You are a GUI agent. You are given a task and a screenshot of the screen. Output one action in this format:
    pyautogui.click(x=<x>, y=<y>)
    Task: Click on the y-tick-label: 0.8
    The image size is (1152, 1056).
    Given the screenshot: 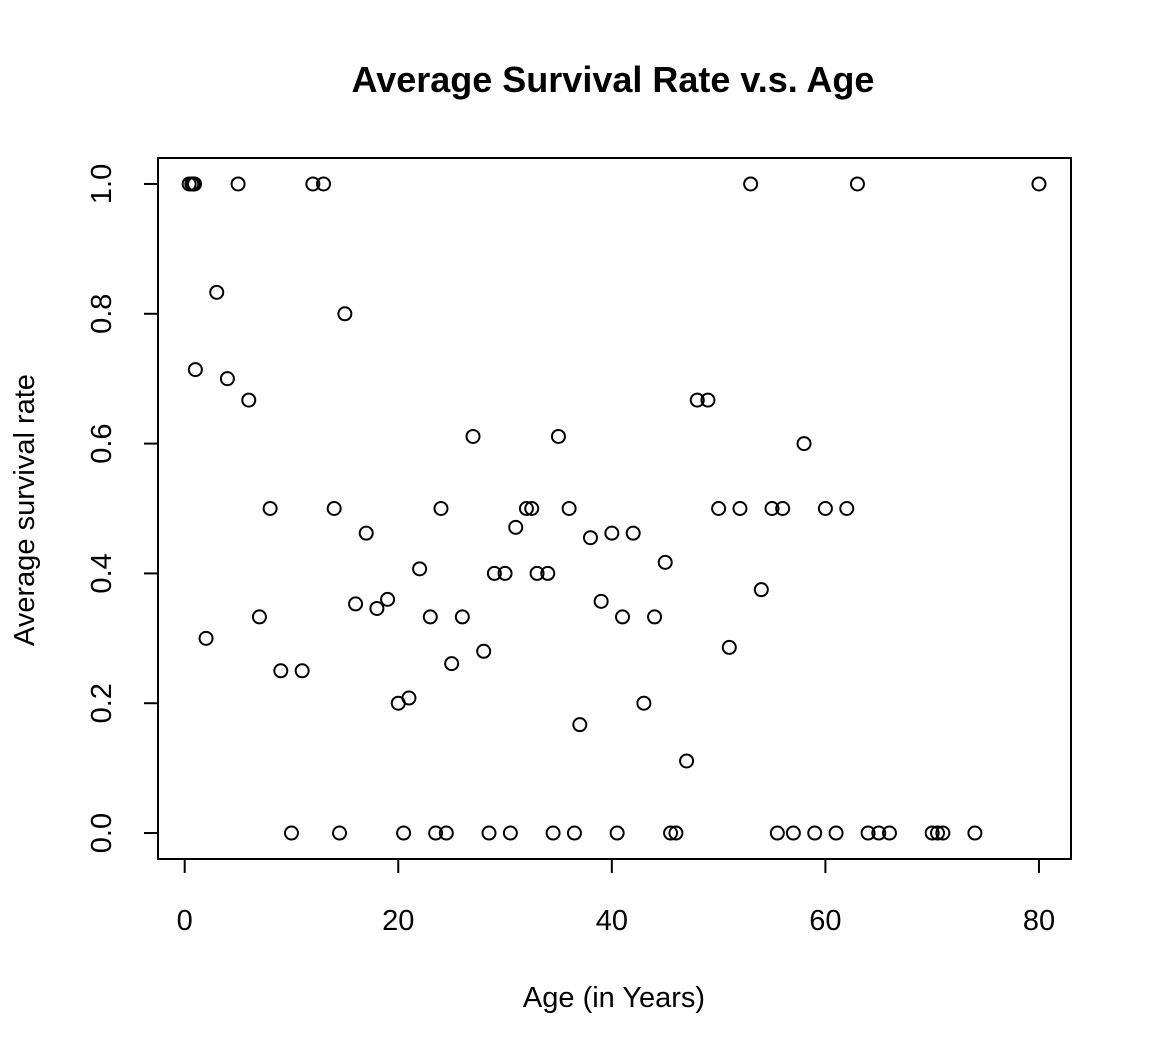 What is the action you would take?
    pyautogui.click(x=102, y=314)
    